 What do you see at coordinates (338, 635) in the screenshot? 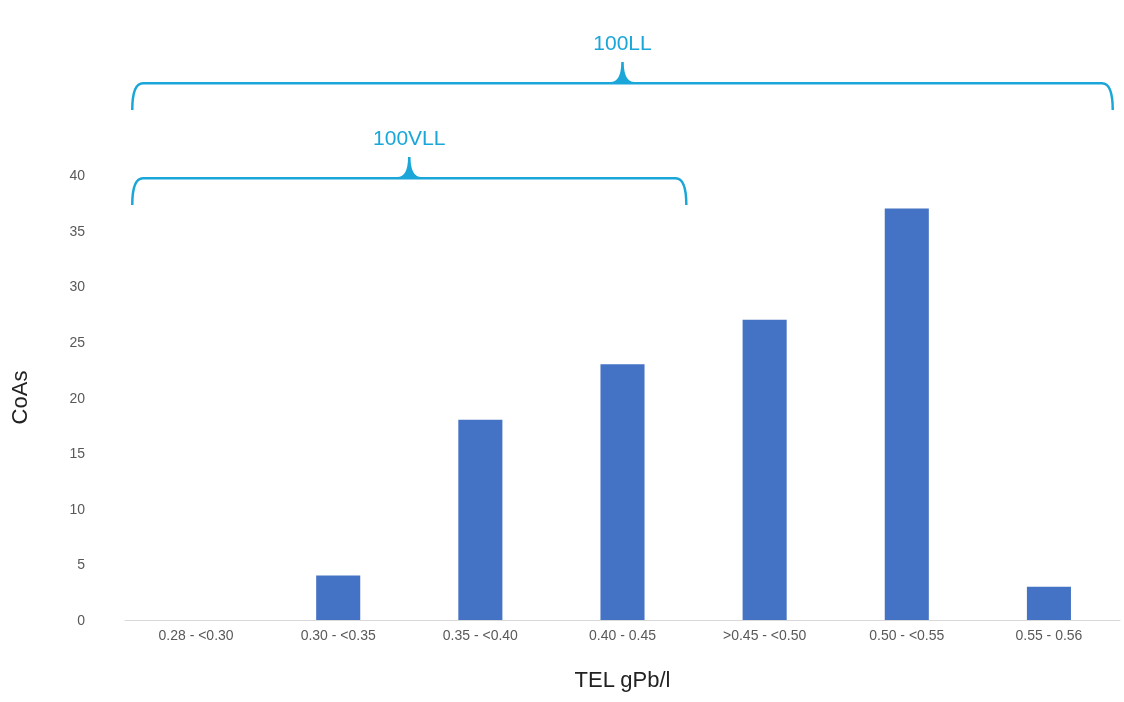
I see `x-tick-label: 0.30 - <0.35` at bounding box center [338, 635].